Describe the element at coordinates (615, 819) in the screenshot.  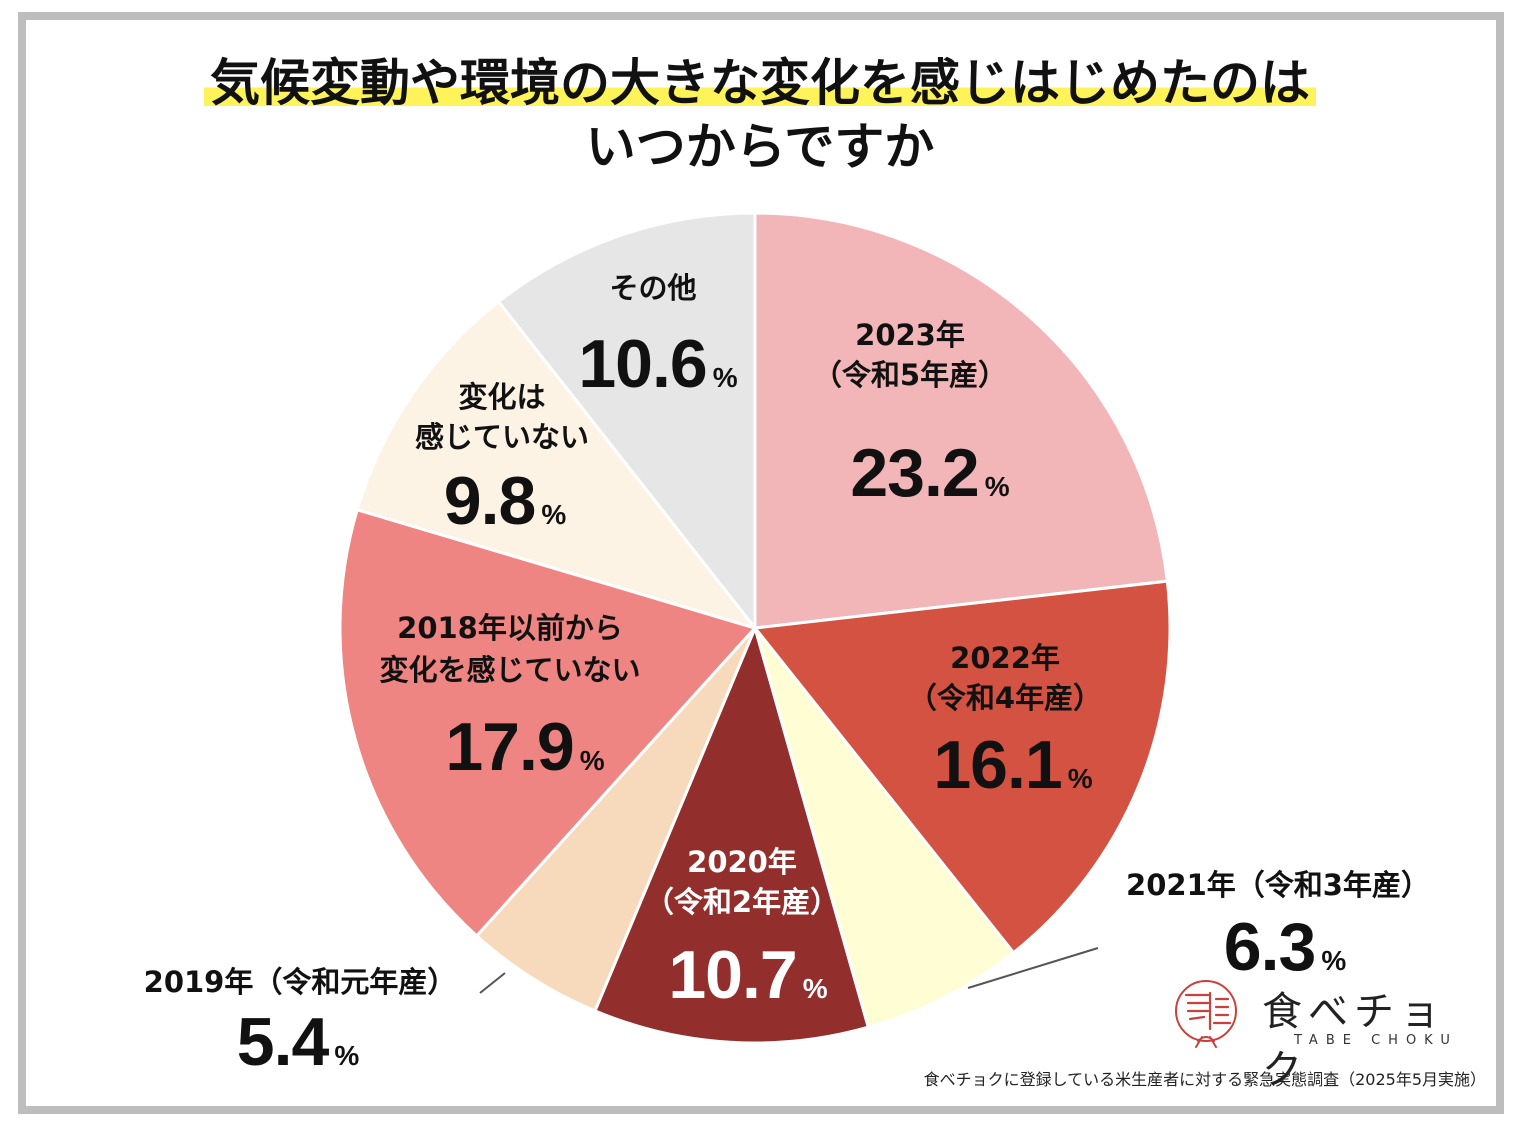
I see `slice-2019` at that location.